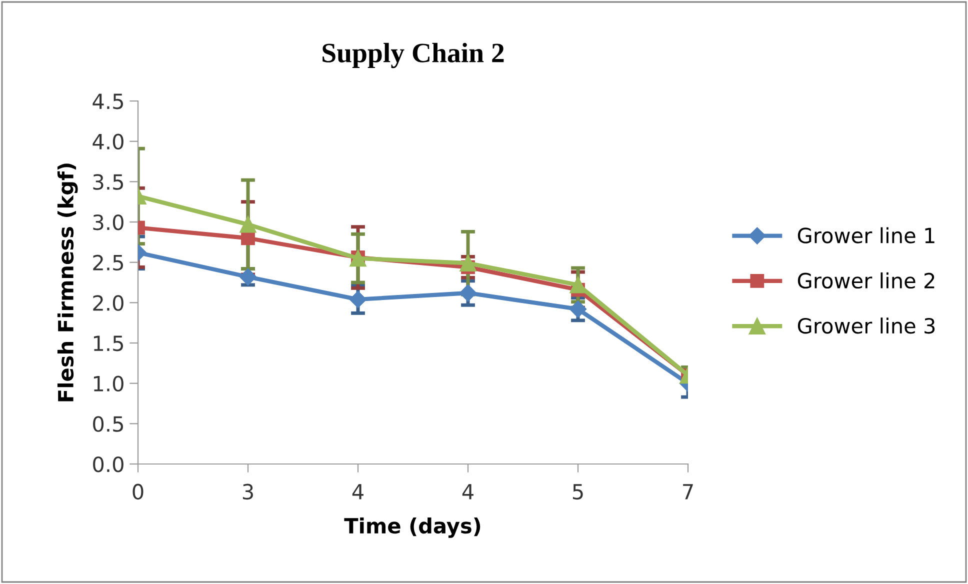 This screenshot has width=968, height=584. I want to click on legend-label: Grower line 2, so click(866, 280).